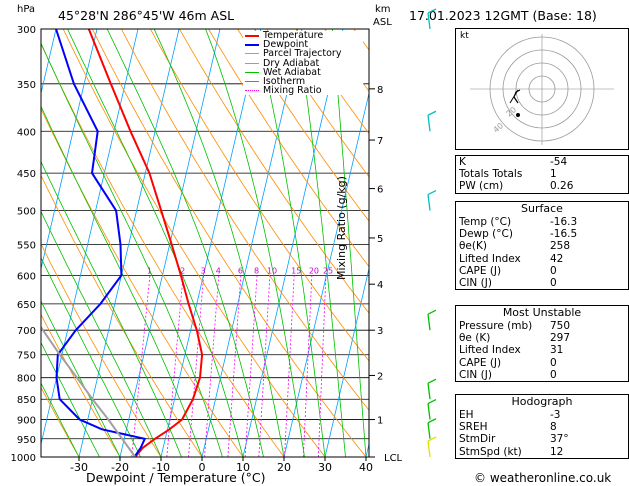 The width and height of the screenshot is (629, 486). I want to click on index-label: PW (cm), so click(481, 186).